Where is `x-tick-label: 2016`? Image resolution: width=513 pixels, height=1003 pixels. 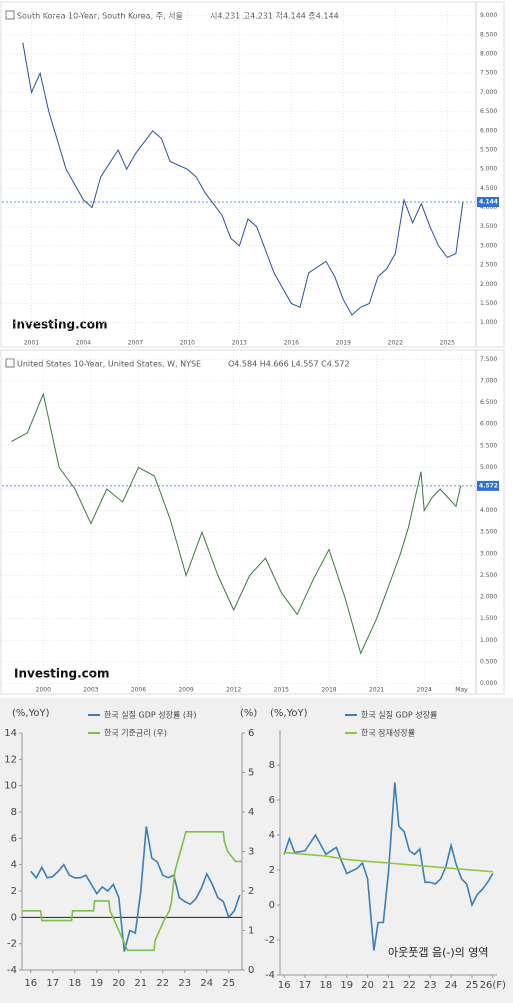 x-tick-label: 2016 is located at coordinates (291, 343).